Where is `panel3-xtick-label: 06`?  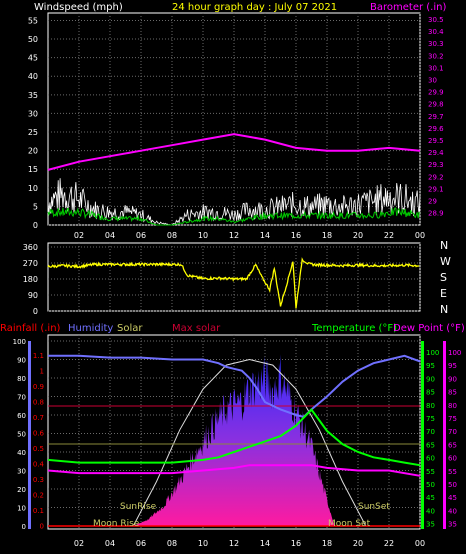 panel3-xtick-label: 06 is located at coordinates (141, 543).